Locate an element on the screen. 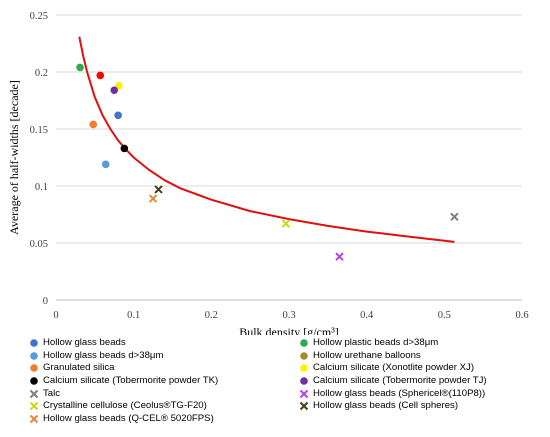 This screenshot has width=550, height=437. x-tick-label: 0 is located at coordinates (55, 315).